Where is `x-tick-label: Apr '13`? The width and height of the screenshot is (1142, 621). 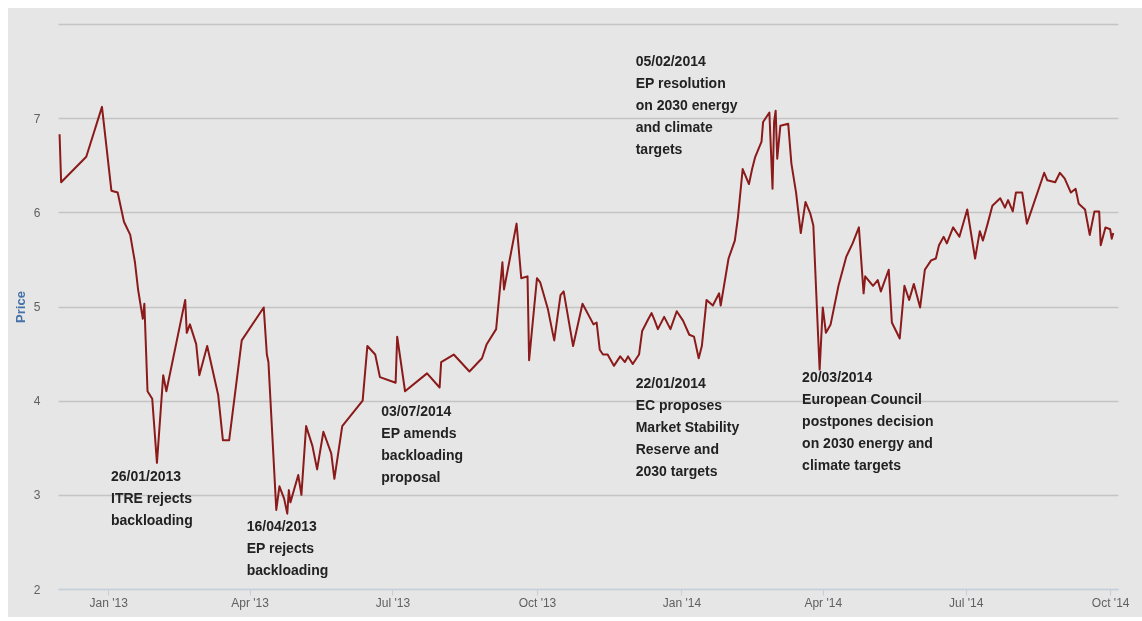 x-tick-label: Apr '13 is located at coordinates (250, 602).